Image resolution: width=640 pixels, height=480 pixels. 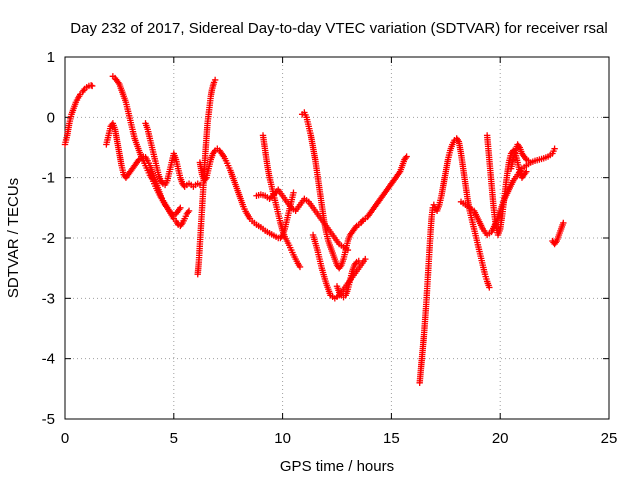 I want to click on y-tick-label: -2, so click(x=48, y=238).